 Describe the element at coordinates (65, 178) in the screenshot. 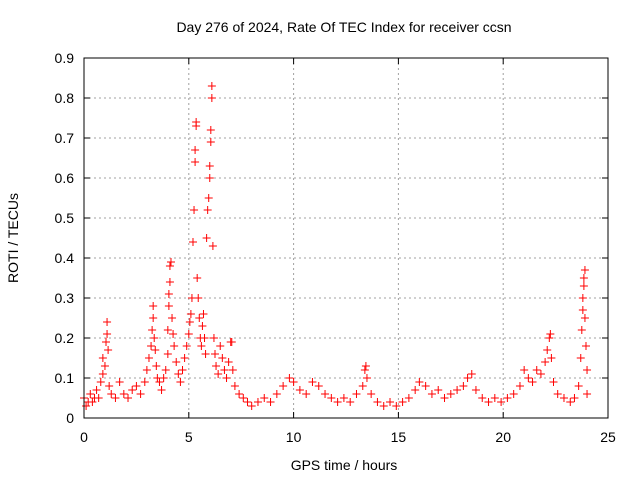

I see `y-tick-label: 0.6` at that location.